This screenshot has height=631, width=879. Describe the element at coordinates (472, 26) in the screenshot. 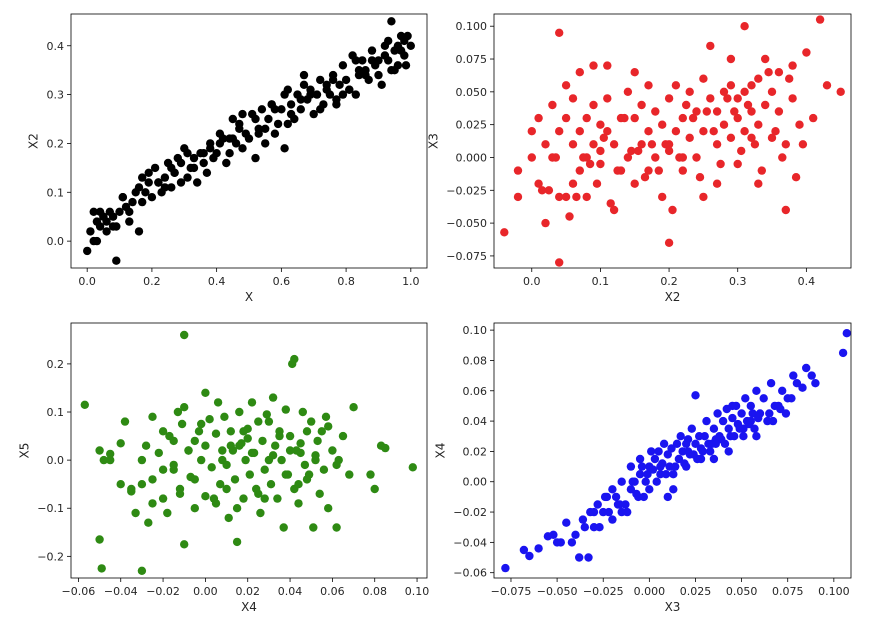

I see `y-tick-label: 0.100` at that location.